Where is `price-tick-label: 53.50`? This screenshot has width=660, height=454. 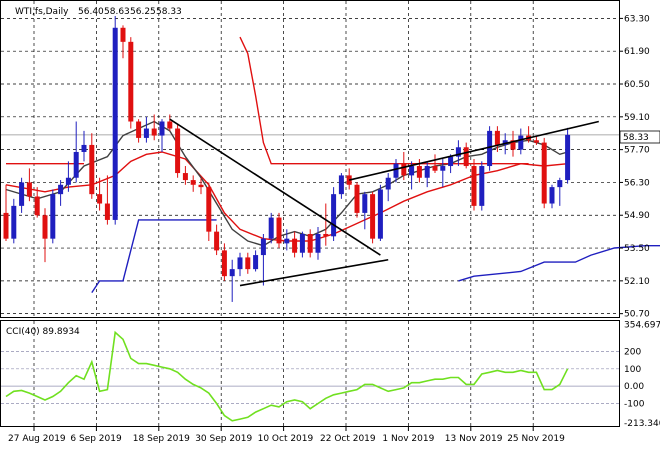
price-tick-label: 53.50 is located at coordinates (637, 249).